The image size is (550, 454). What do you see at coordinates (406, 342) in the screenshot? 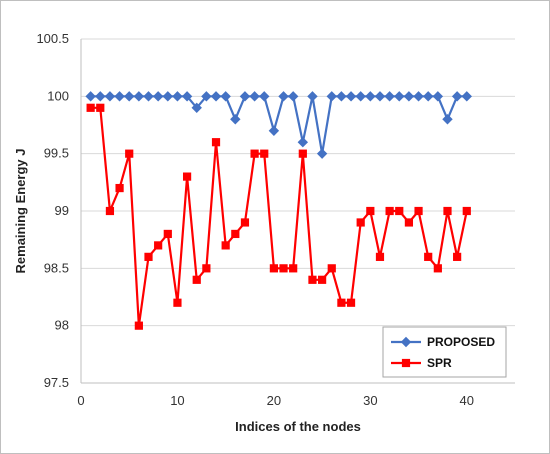
I see `legend-marker-proposed` at bounding box center [406, 342].